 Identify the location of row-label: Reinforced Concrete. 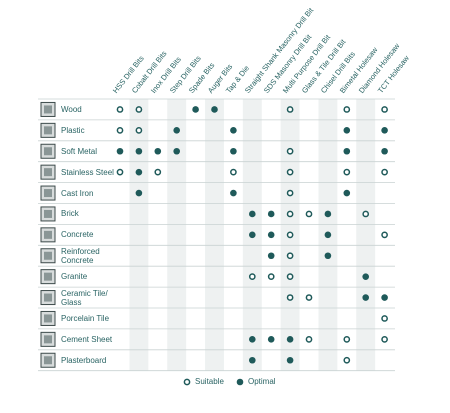
(80, 255).